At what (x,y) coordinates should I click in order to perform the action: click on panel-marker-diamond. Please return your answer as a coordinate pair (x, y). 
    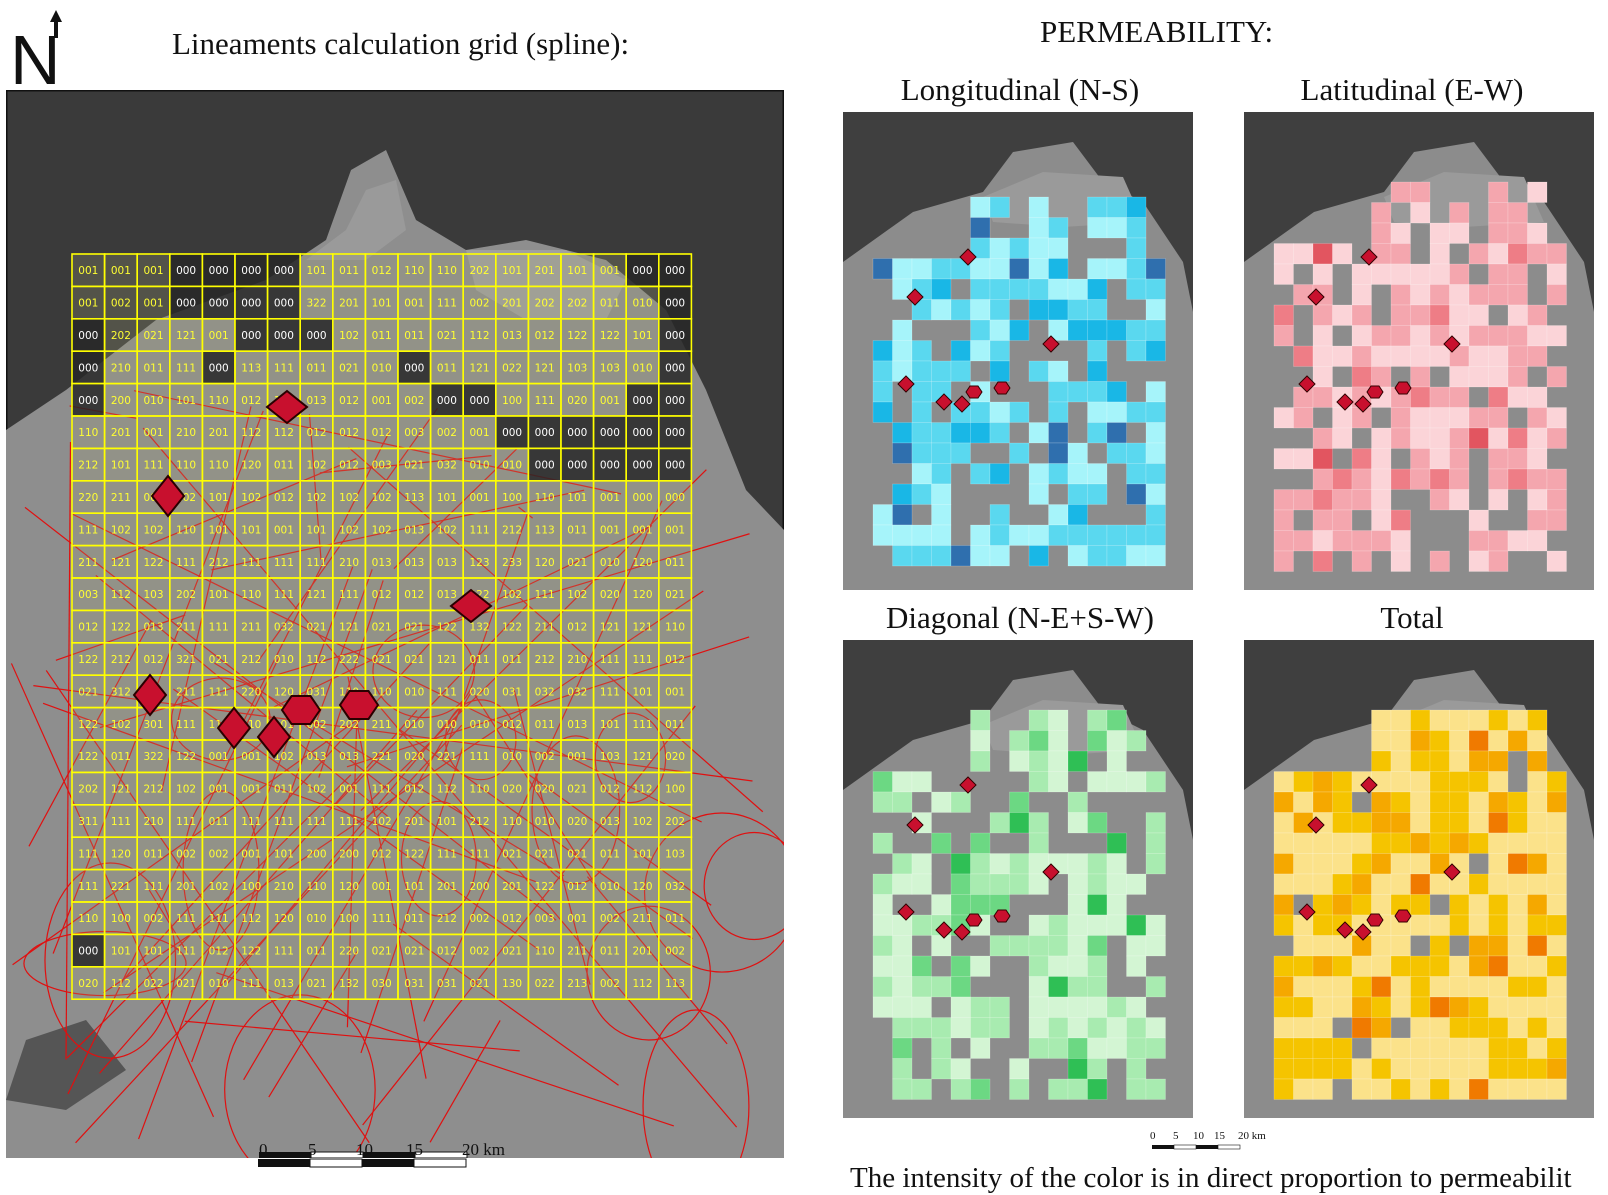
    Looking at the image, I should click on (1363, 932).